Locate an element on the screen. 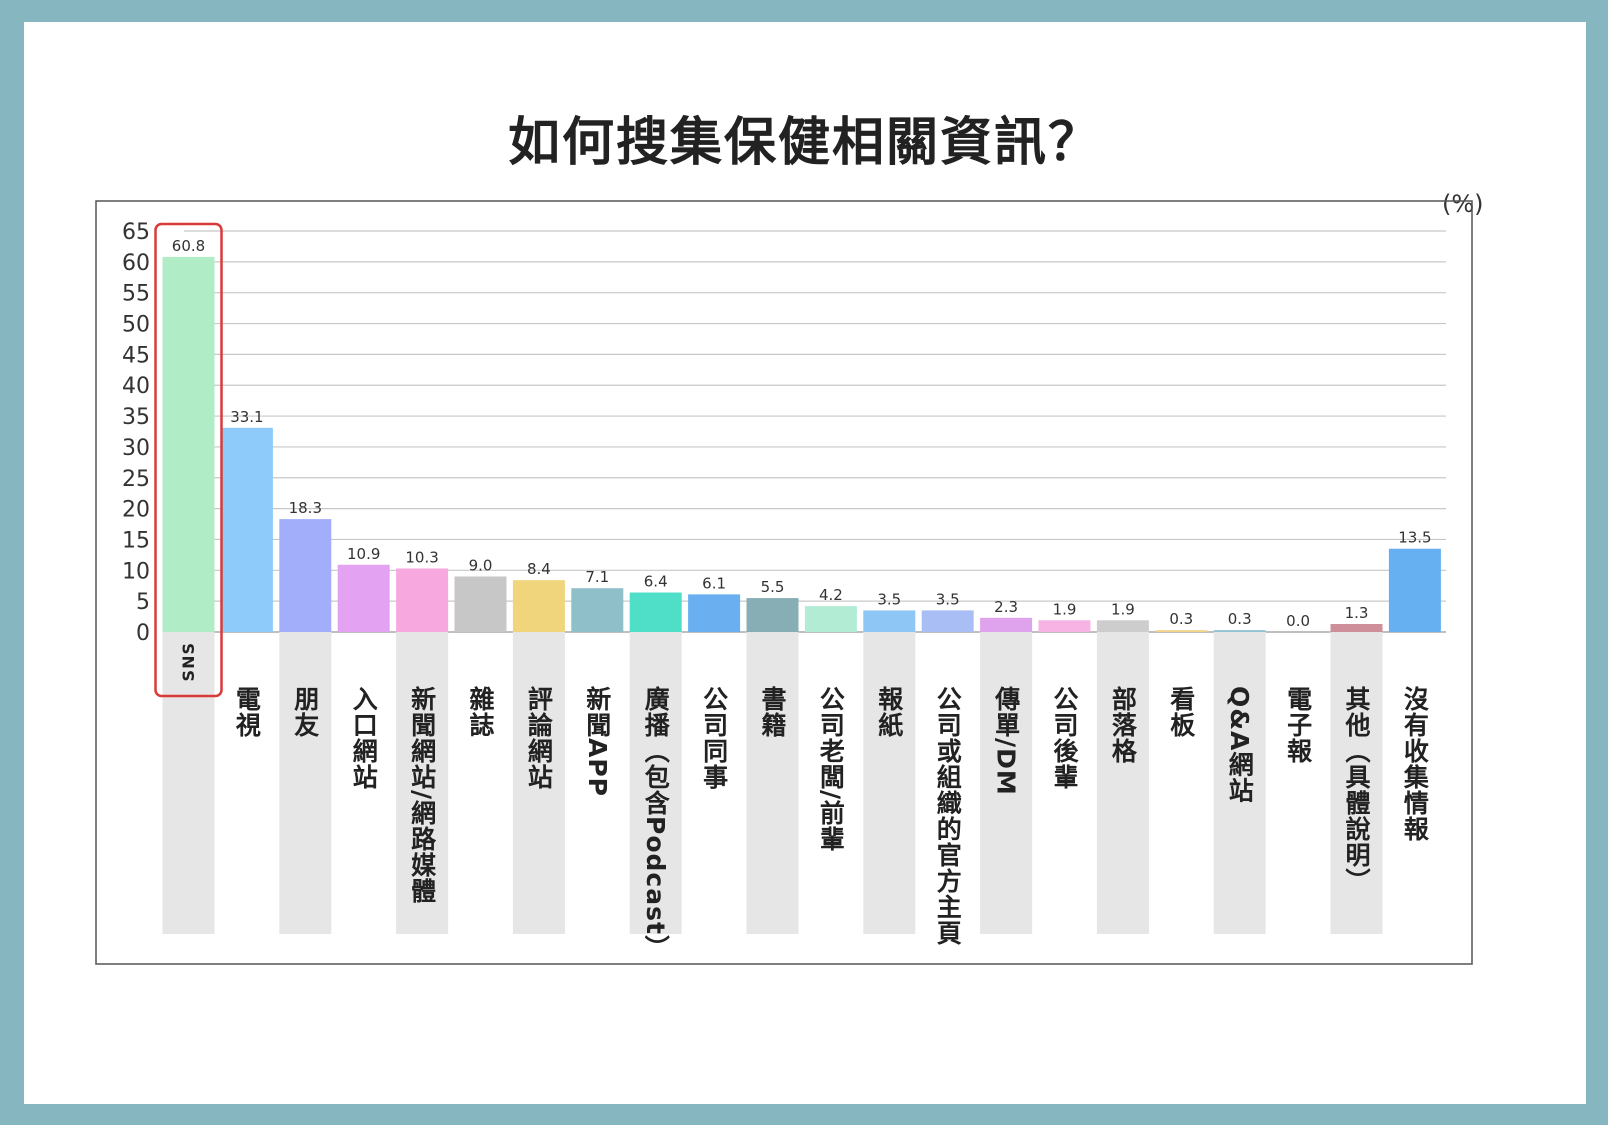 Image resolution: width=1608 pixels, height=1125 pixels. y-tick-label: 65 is located at coordinates (136, 232).